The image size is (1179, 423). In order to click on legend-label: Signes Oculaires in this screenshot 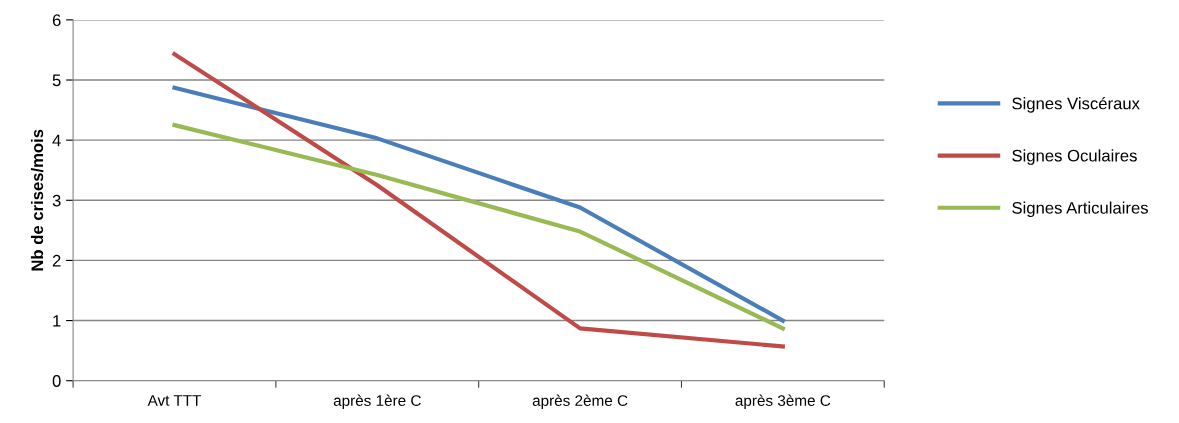, I will do `click(1074, 157)`.